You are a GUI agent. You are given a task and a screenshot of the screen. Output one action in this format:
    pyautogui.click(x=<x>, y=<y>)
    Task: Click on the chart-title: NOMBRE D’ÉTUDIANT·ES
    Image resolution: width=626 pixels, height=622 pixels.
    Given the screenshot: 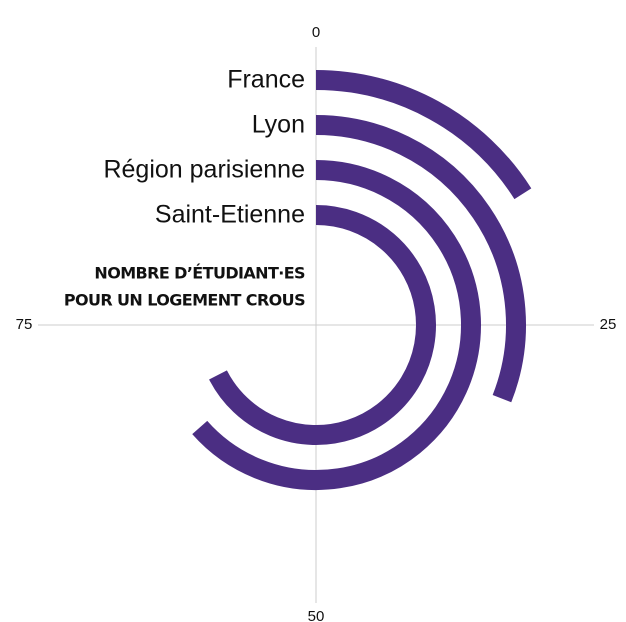 What is the action you would take?
    pyautogui.click(x=199, y=273)
    